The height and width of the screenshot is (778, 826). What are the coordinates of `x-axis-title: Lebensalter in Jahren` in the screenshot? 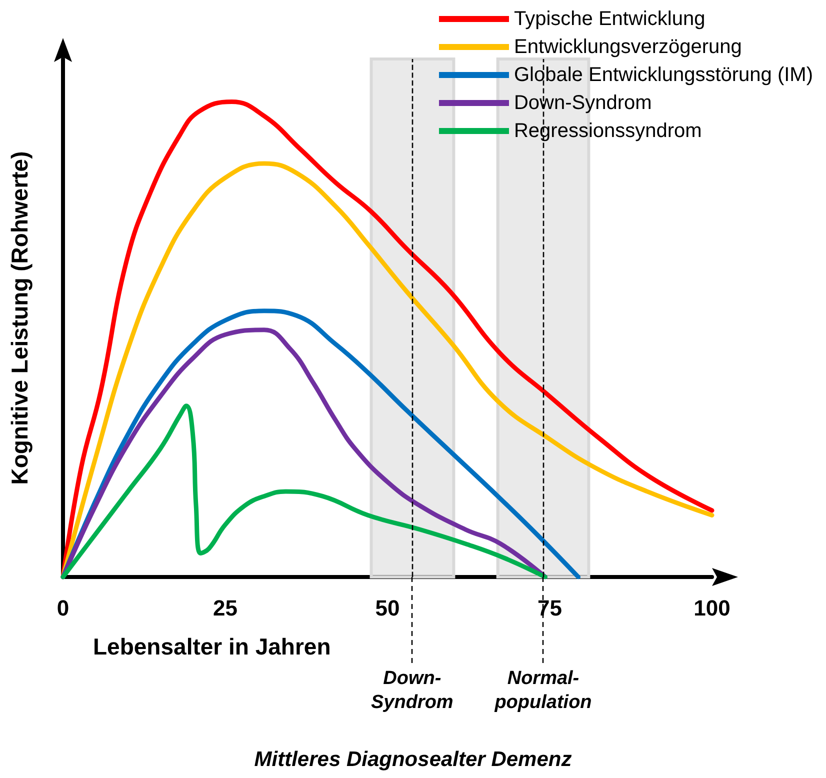 It's located at (212, 647).